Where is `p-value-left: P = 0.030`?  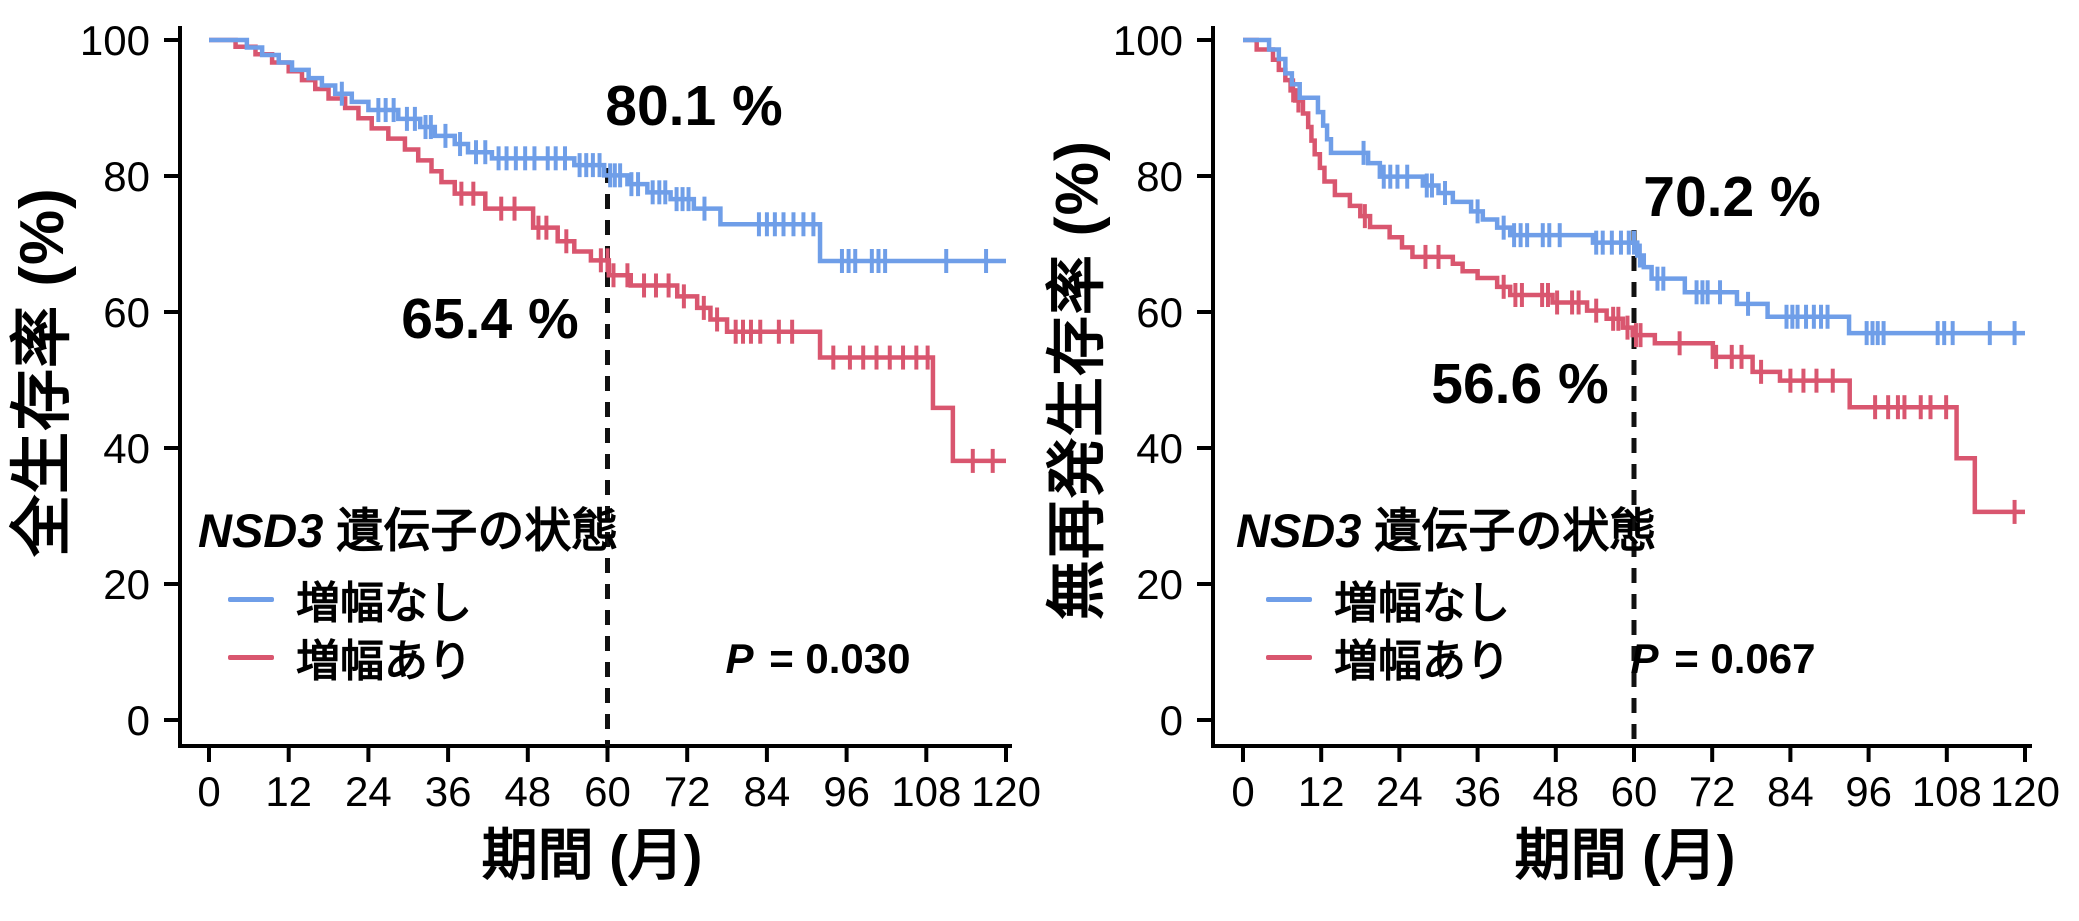 p-value-left: P = 0.030 is located at coordinates (818, 659).